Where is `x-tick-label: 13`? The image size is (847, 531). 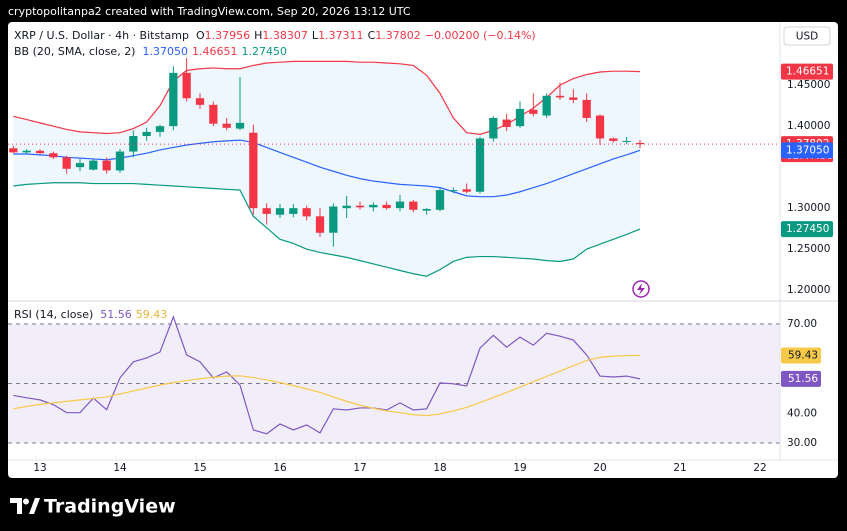 x-tick-label: 13 is located at coordinates (39, 468).